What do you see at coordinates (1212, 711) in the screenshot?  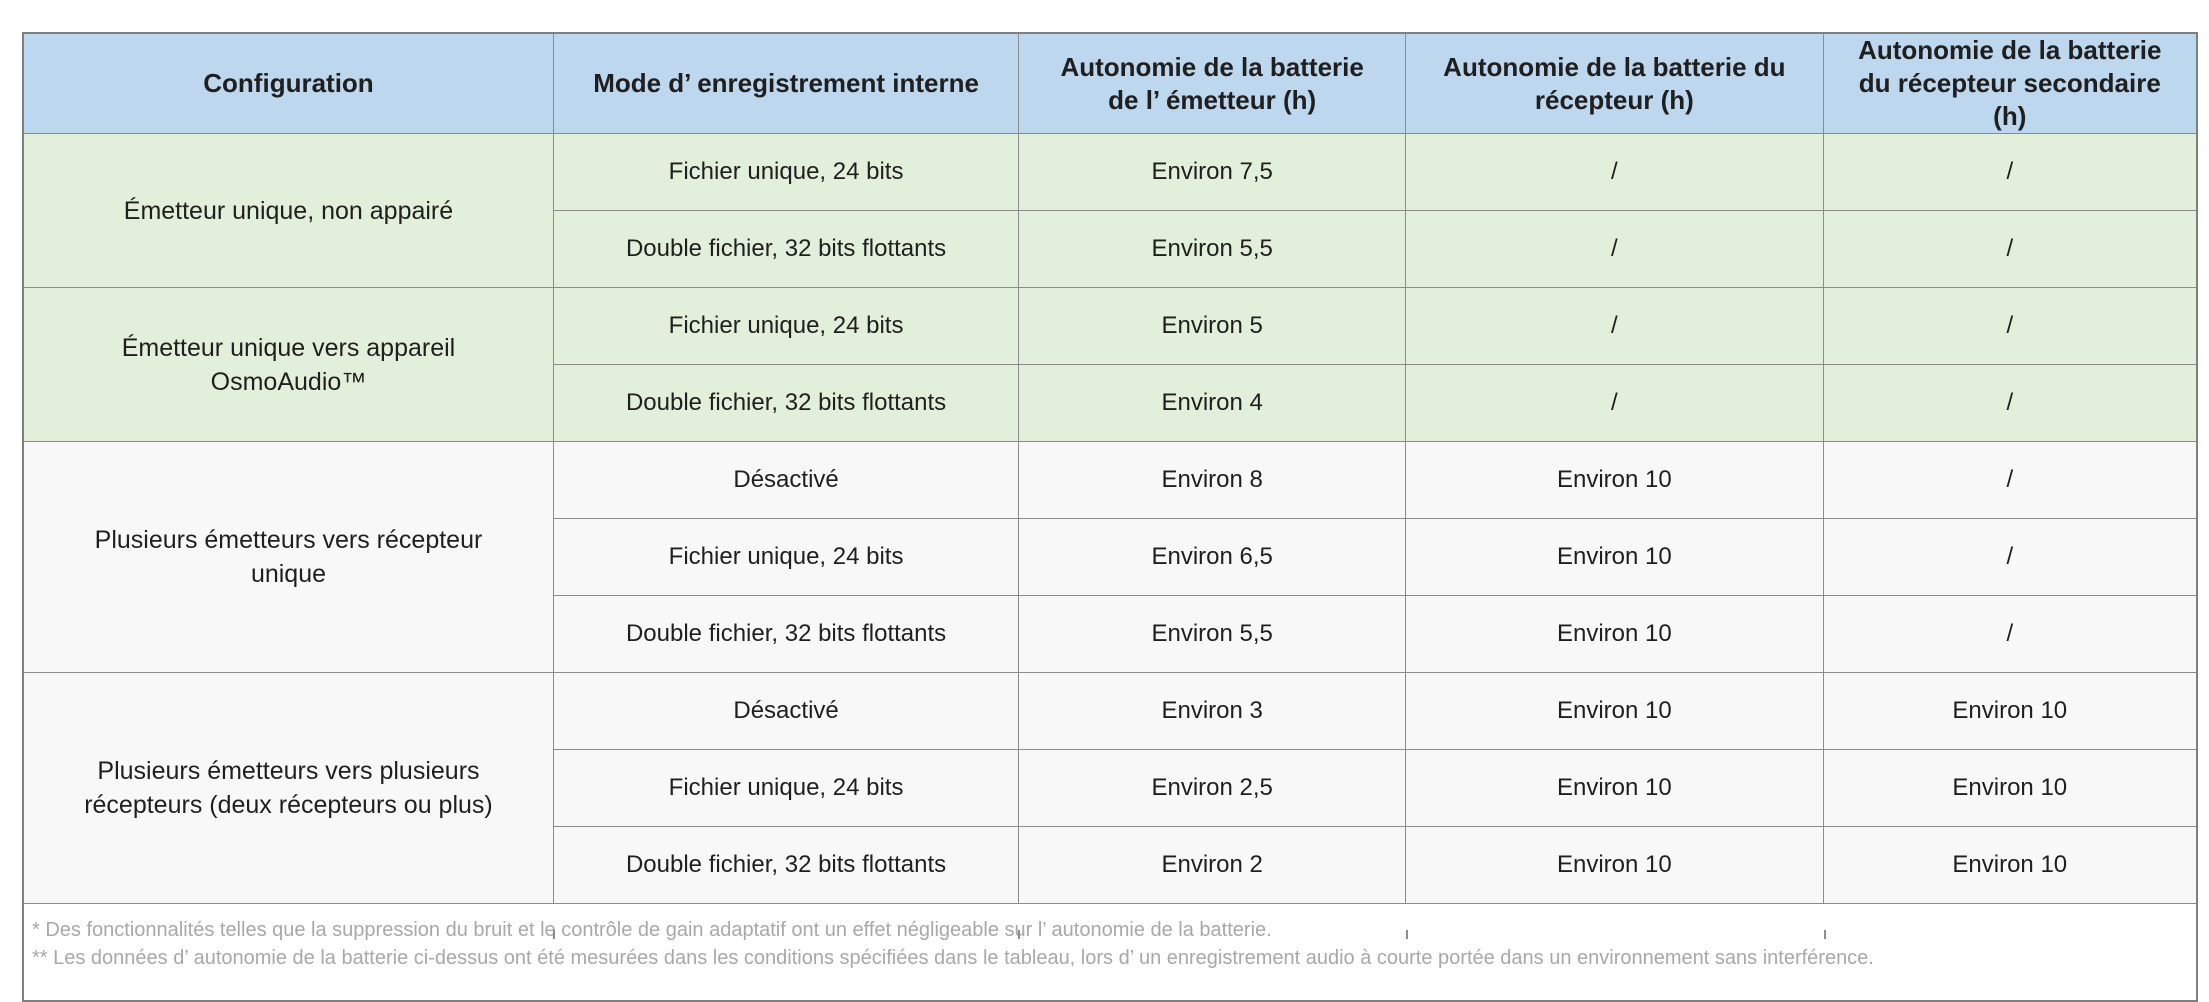 I see `transmitter-battery-cell: Environ 3` at bounding box center [1212, 711].